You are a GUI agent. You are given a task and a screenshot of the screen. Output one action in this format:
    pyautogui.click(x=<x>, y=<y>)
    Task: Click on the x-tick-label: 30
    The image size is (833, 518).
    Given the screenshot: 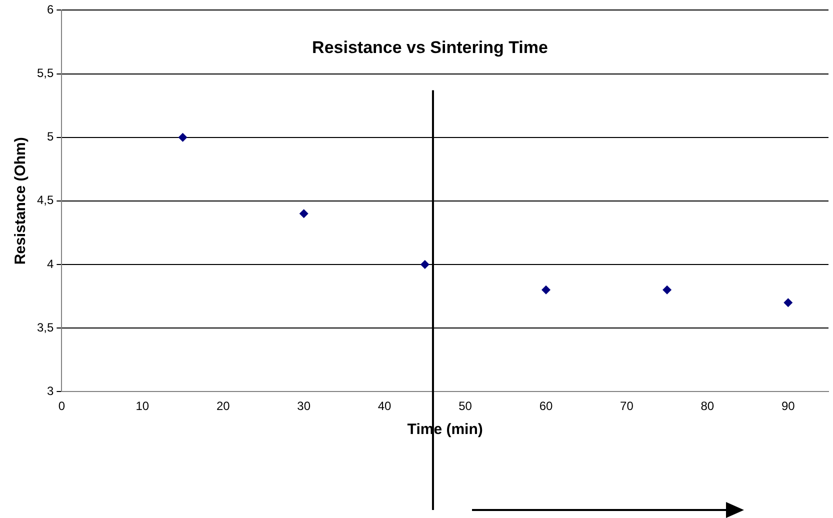 What is the action you would take?
    pyautogui.click(x=304, y=406)
    